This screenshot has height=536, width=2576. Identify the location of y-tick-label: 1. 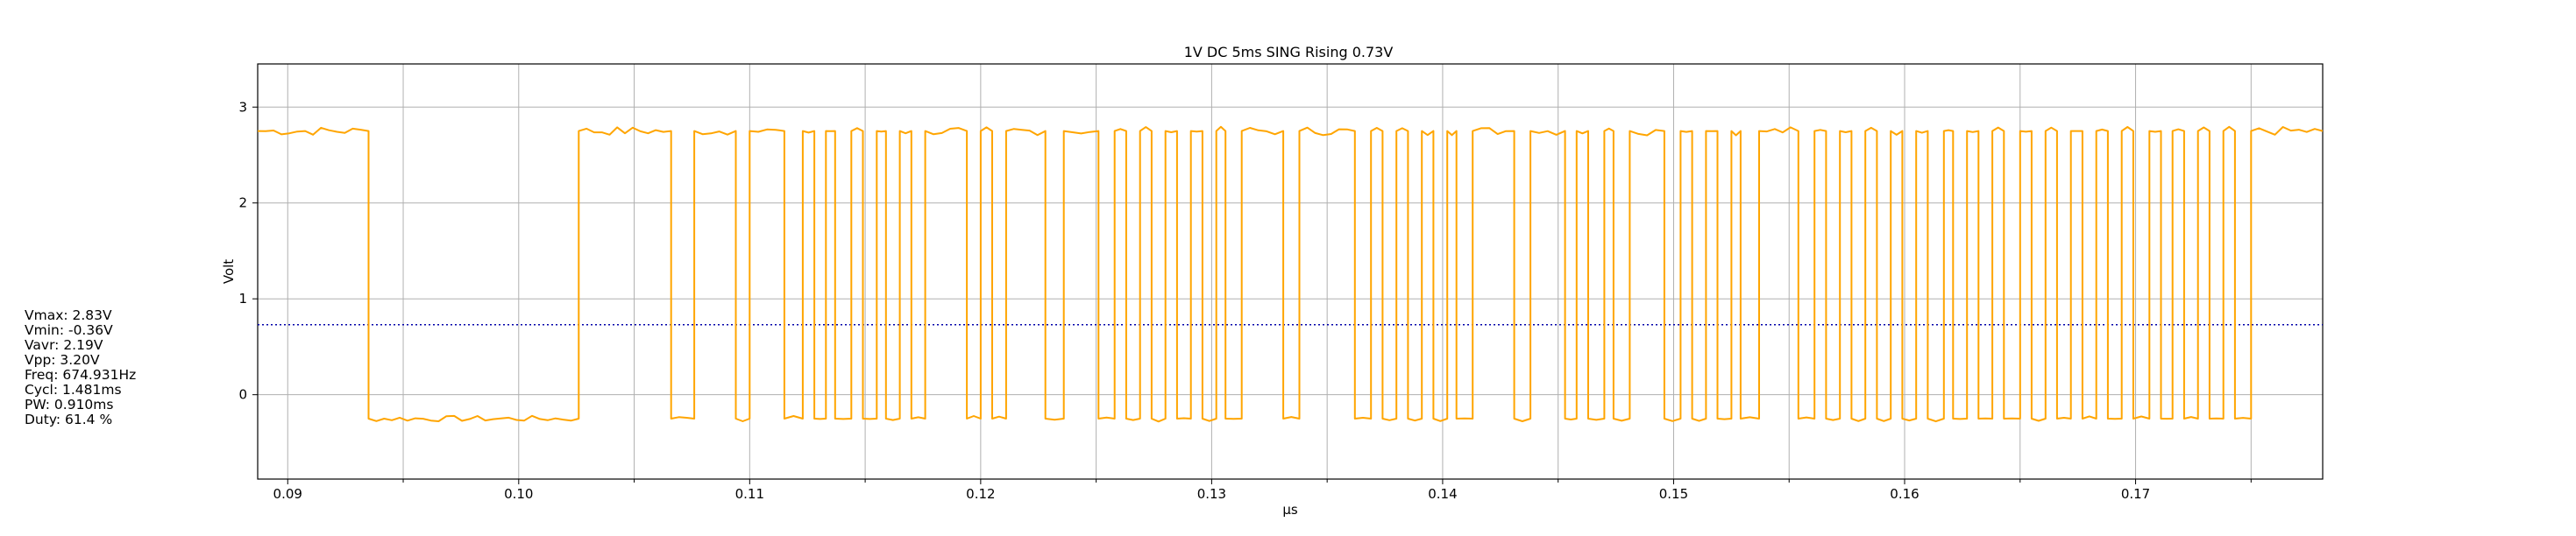
(242, 299).